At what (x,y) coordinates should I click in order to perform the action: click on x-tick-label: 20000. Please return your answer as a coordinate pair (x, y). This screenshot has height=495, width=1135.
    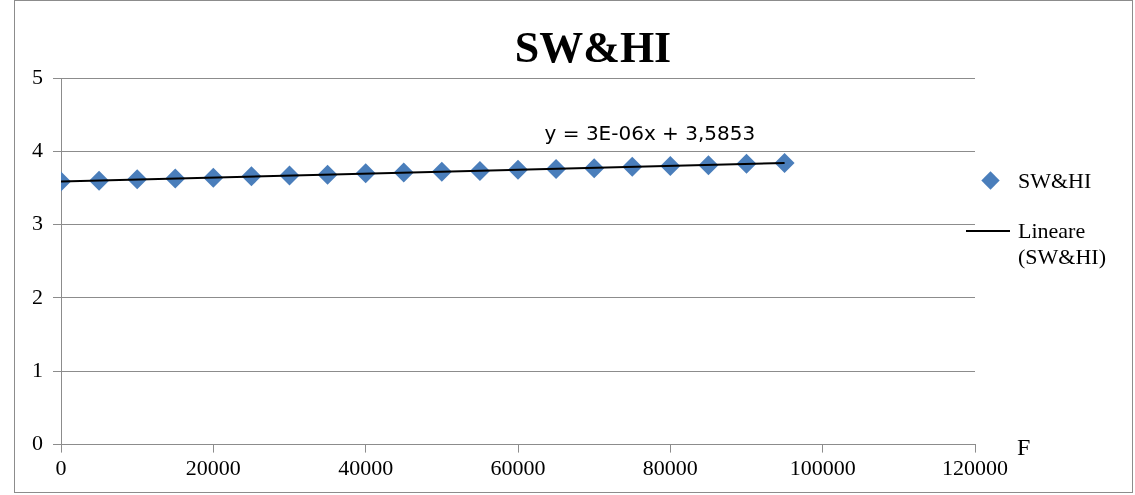
    Looking at the image, I should click on (213, 467).